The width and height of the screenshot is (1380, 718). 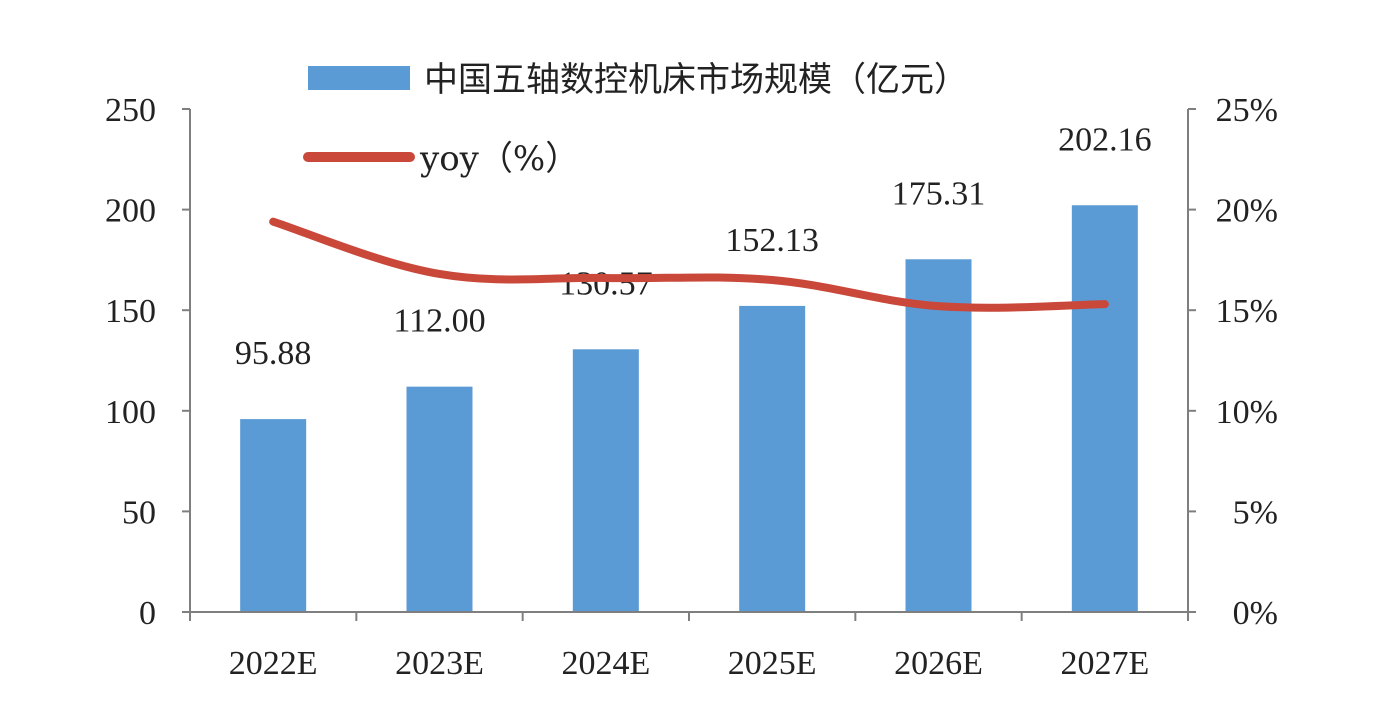 I want to click on bar-2022E, so click(x=273, y=515).